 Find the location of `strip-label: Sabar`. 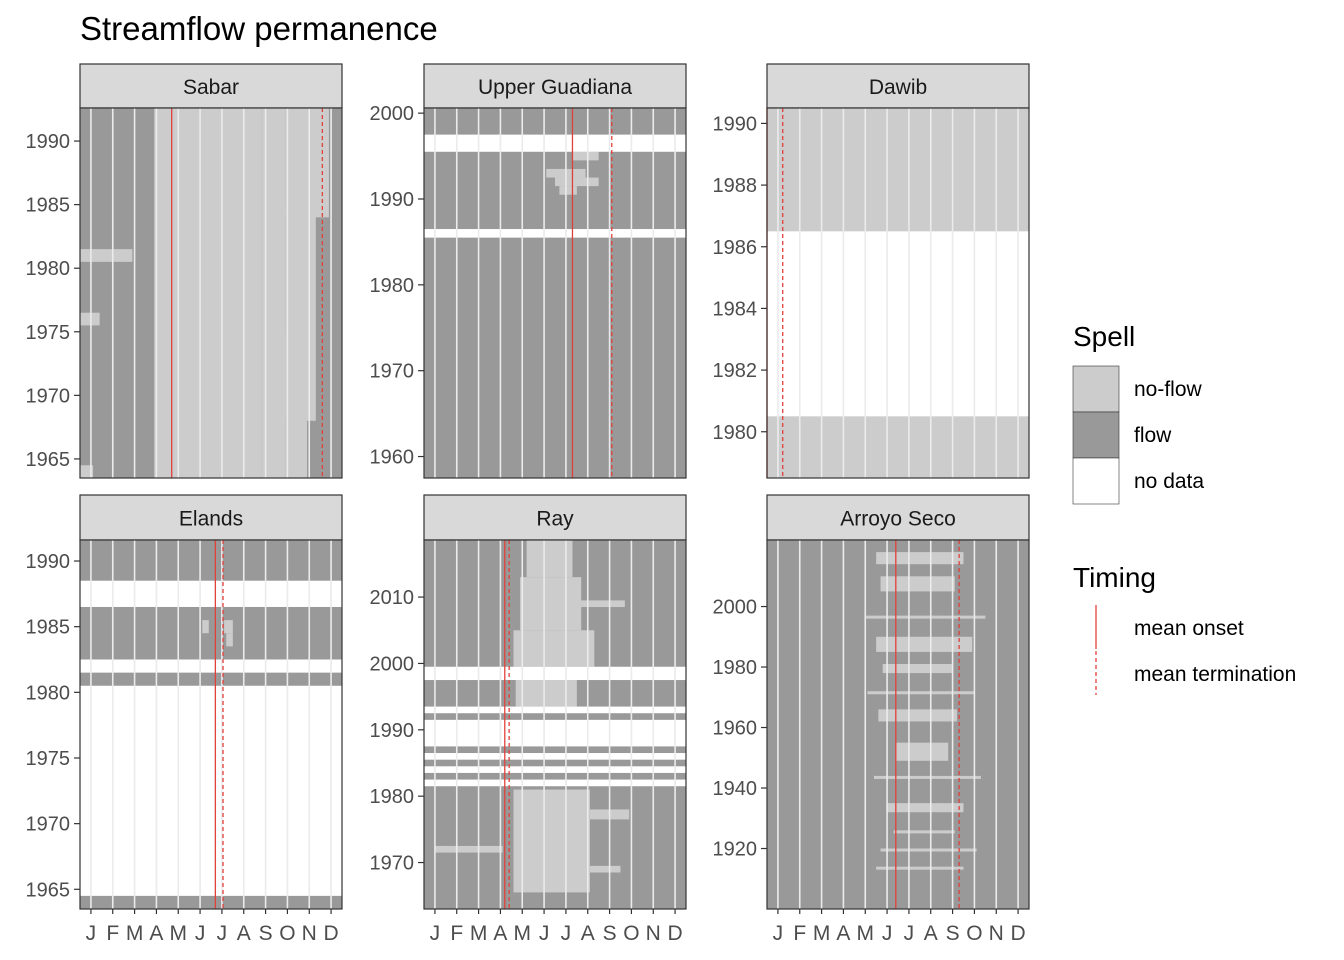

strip-label: Sabar is located at coordinates (211, 87).